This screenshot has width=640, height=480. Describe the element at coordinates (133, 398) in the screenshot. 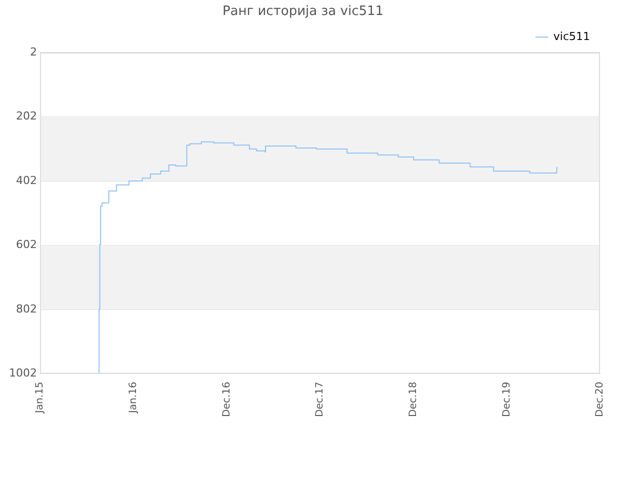

I see `x-tick-label: Jan.16` at that location.